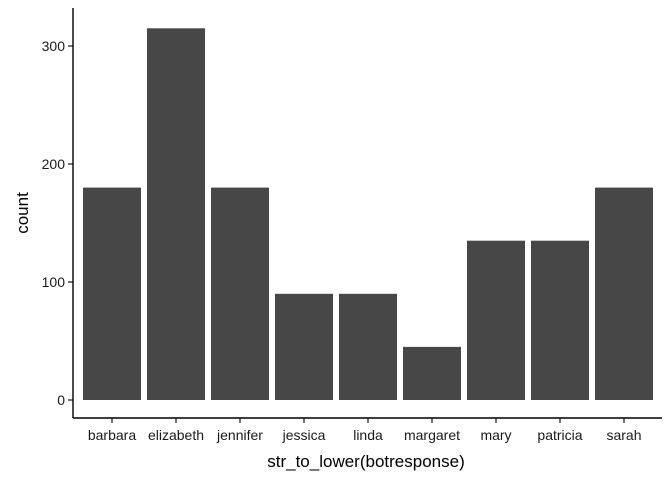 This screenshot has width=672, height=480. I want to click on bar-mary, so click(496, 320).